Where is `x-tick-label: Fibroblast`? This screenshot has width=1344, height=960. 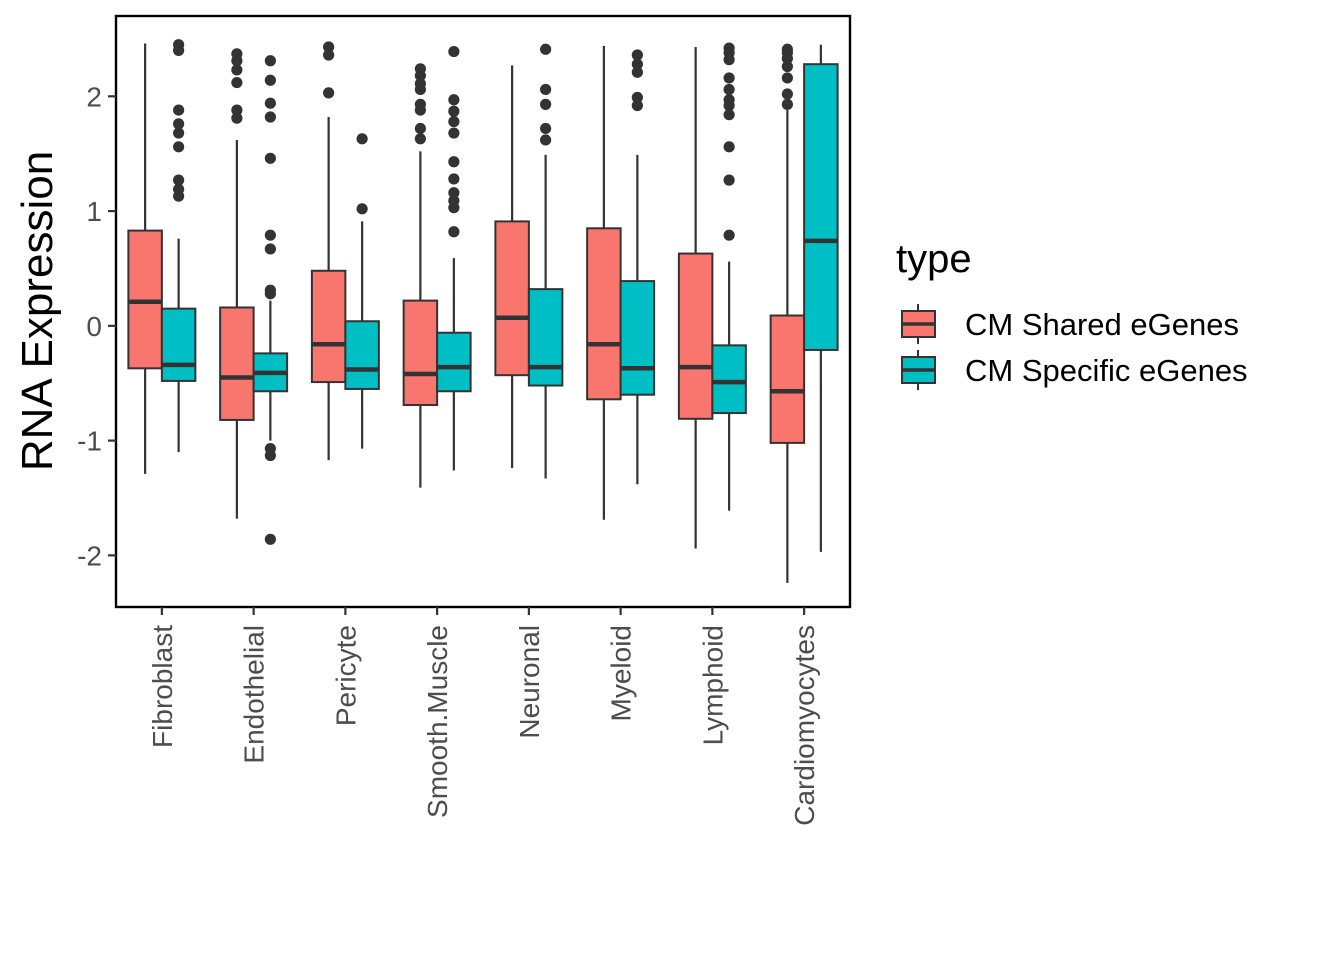
x-tick-label: Fibroblast is located at coordinates (162, 686).